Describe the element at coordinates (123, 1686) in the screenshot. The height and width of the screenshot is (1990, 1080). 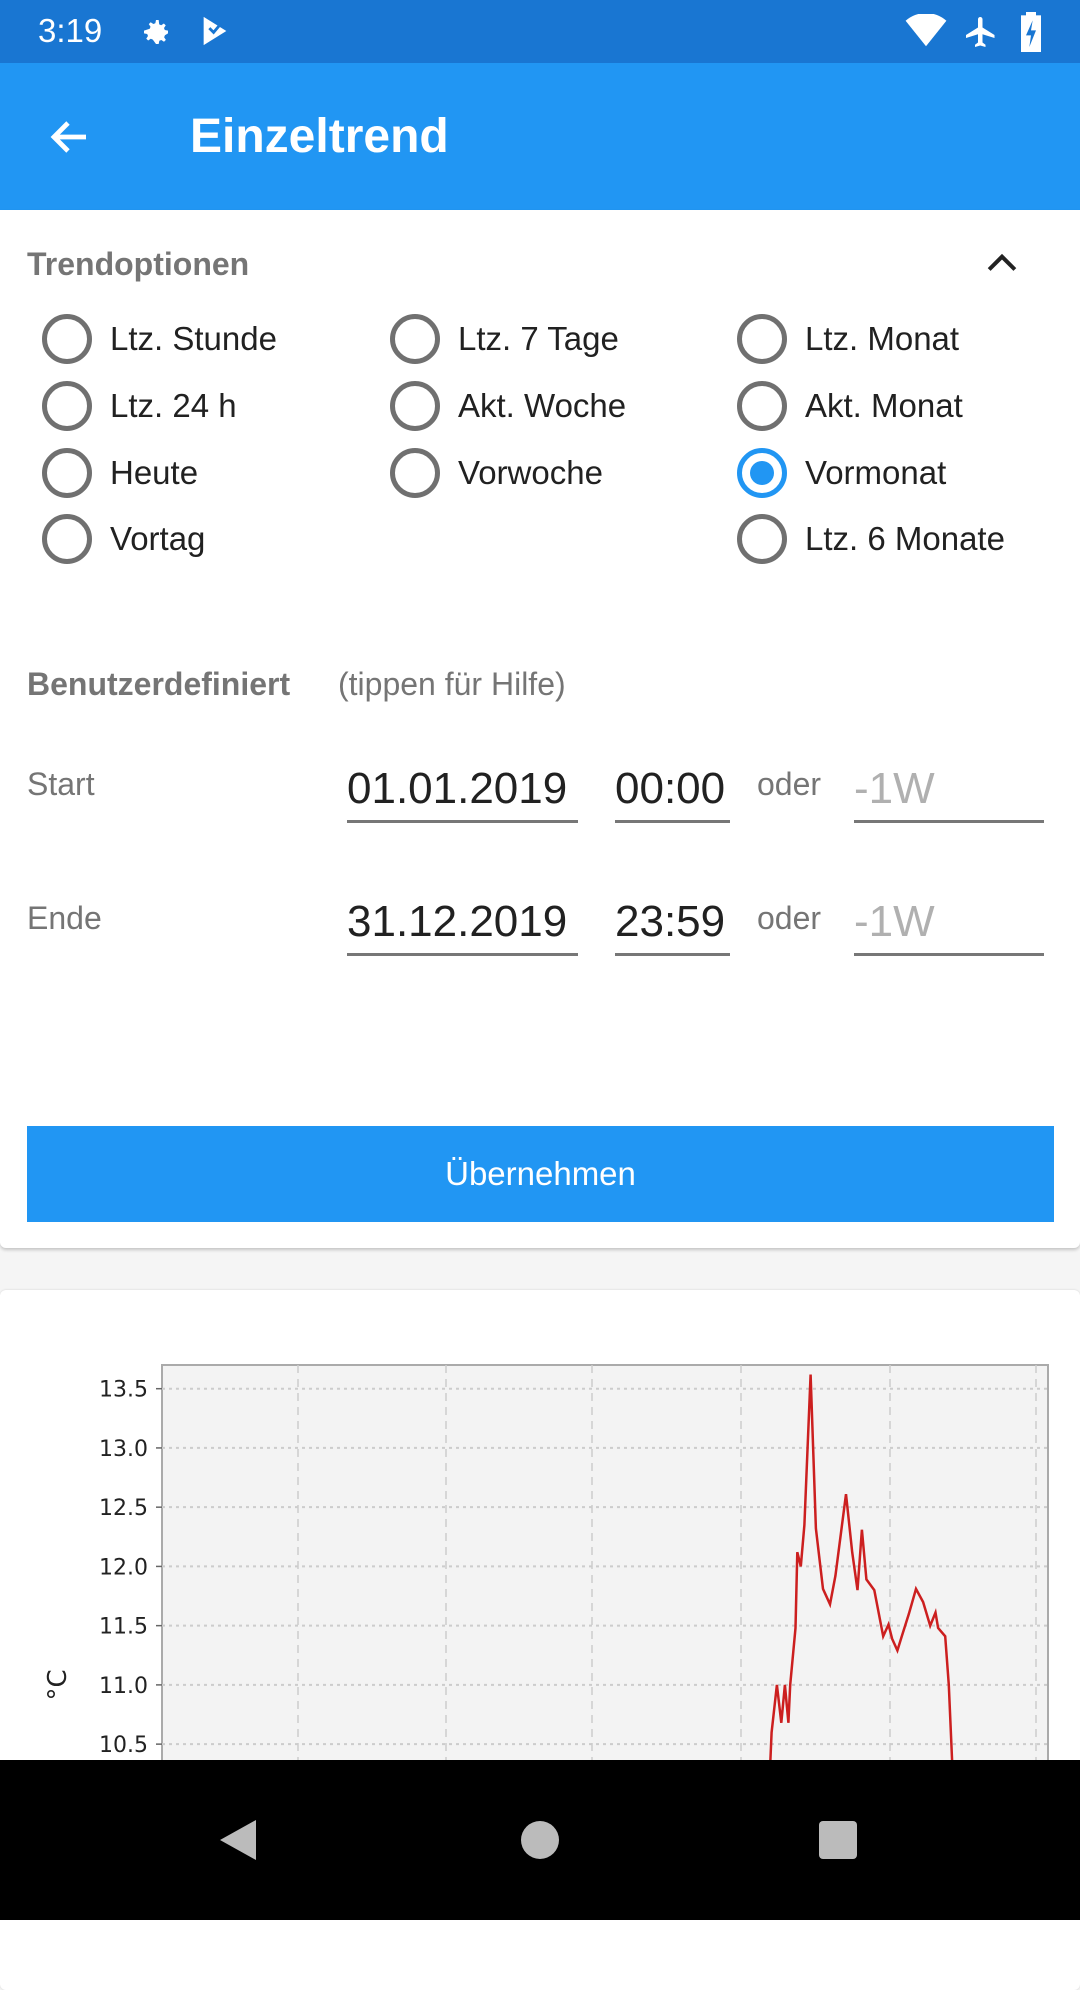
I see `y-tick-label: 11.0` at that location.